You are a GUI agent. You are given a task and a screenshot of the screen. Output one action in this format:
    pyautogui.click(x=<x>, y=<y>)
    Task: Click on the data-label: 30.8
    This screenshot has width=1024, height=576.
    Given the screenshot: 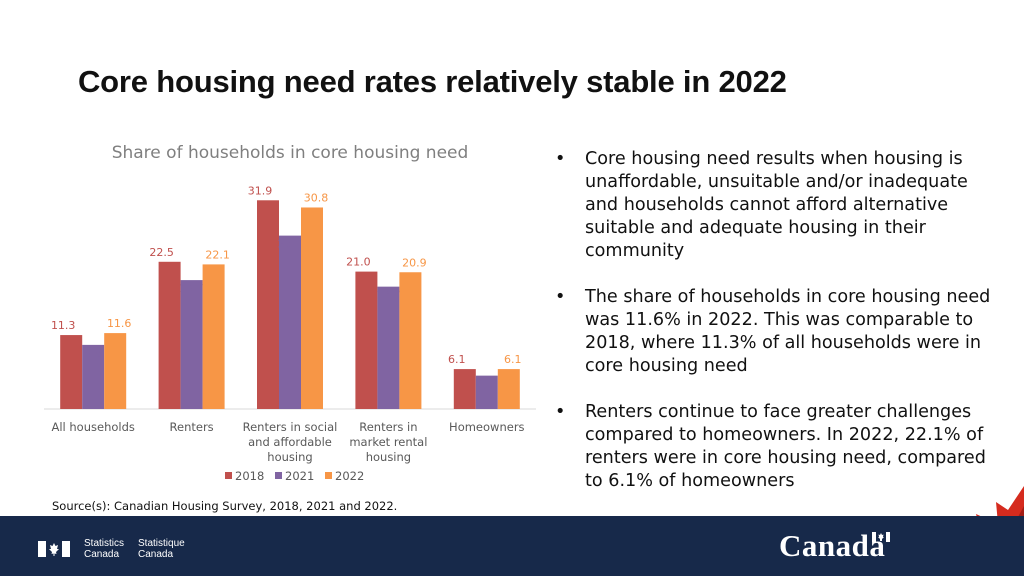 What is the action you would take?
    pyautogui.click(x=316, y=197)
    